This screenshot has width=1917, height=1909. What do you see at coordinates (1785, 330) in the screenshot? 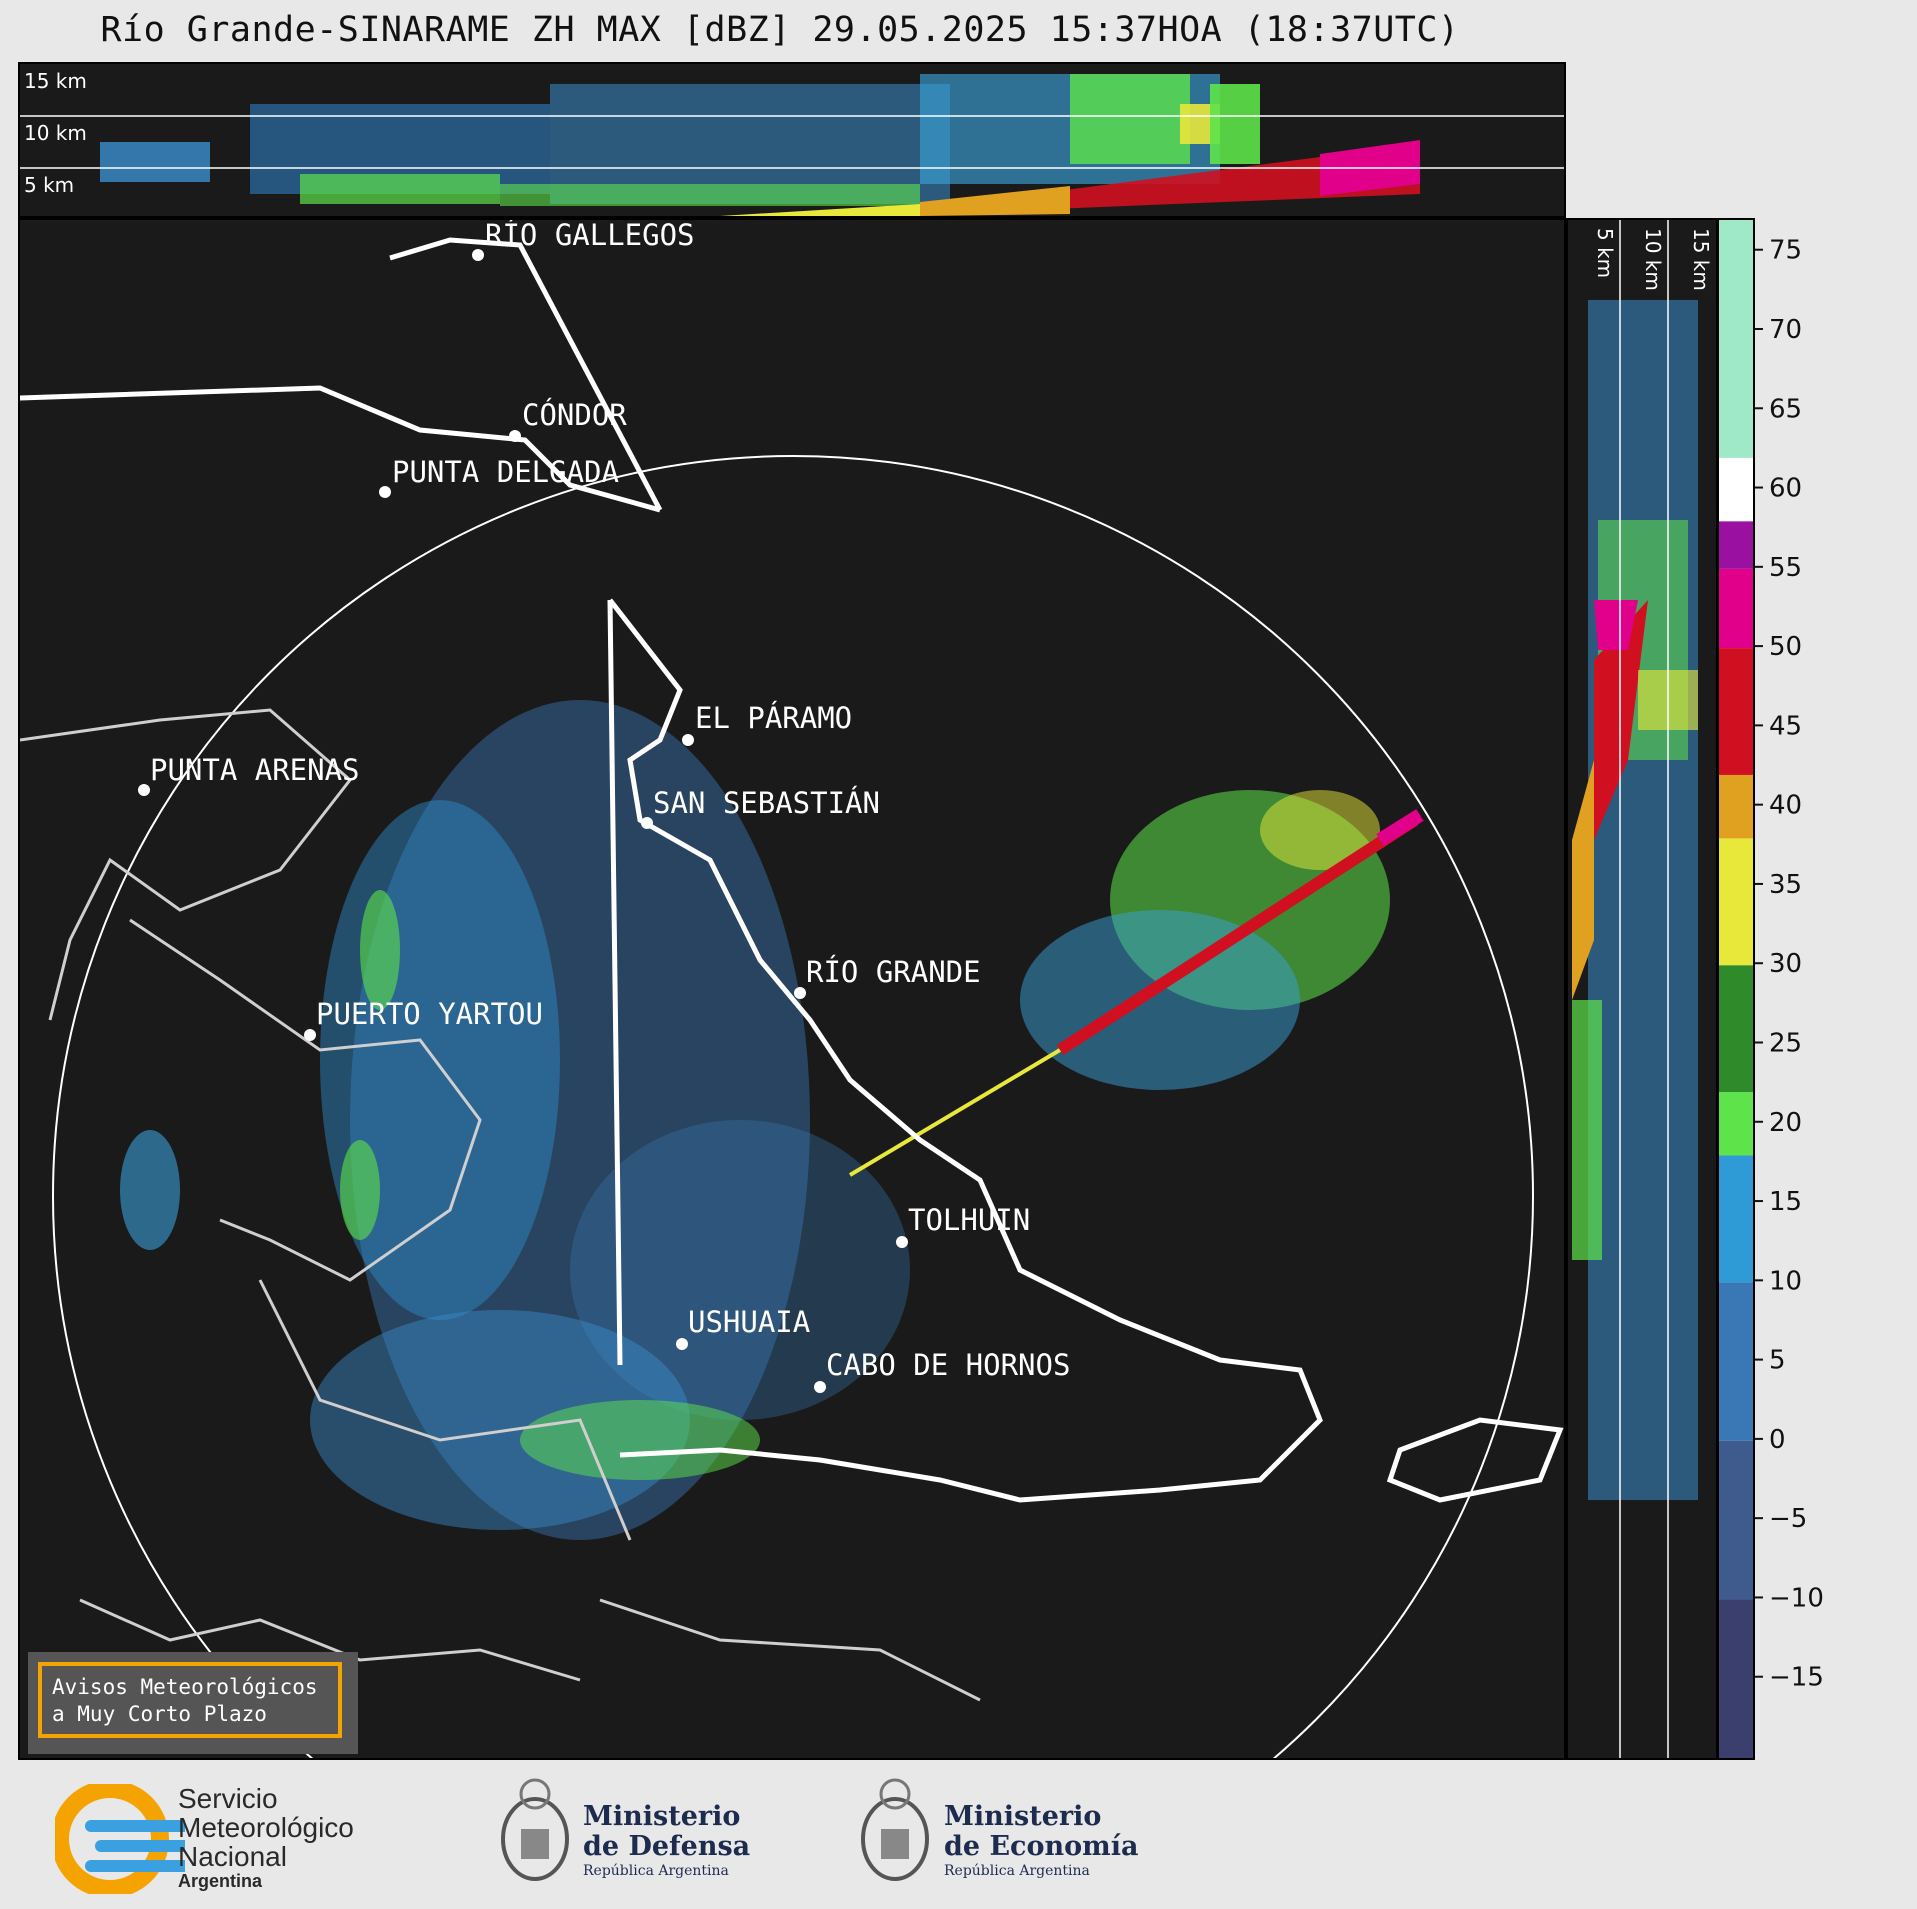
I see `colorbar-tick-label: 70` at bounding box center [1785, 330].